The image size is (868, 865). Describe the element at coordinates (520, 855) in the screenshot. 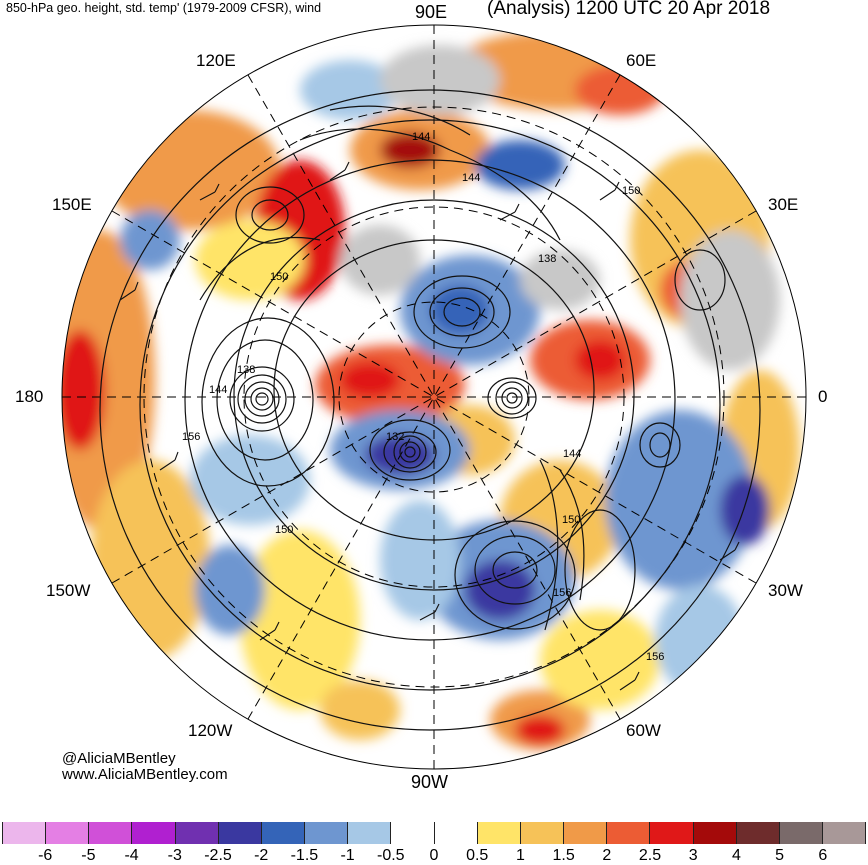

I see `colorbar-tick-label: 1` at that location.